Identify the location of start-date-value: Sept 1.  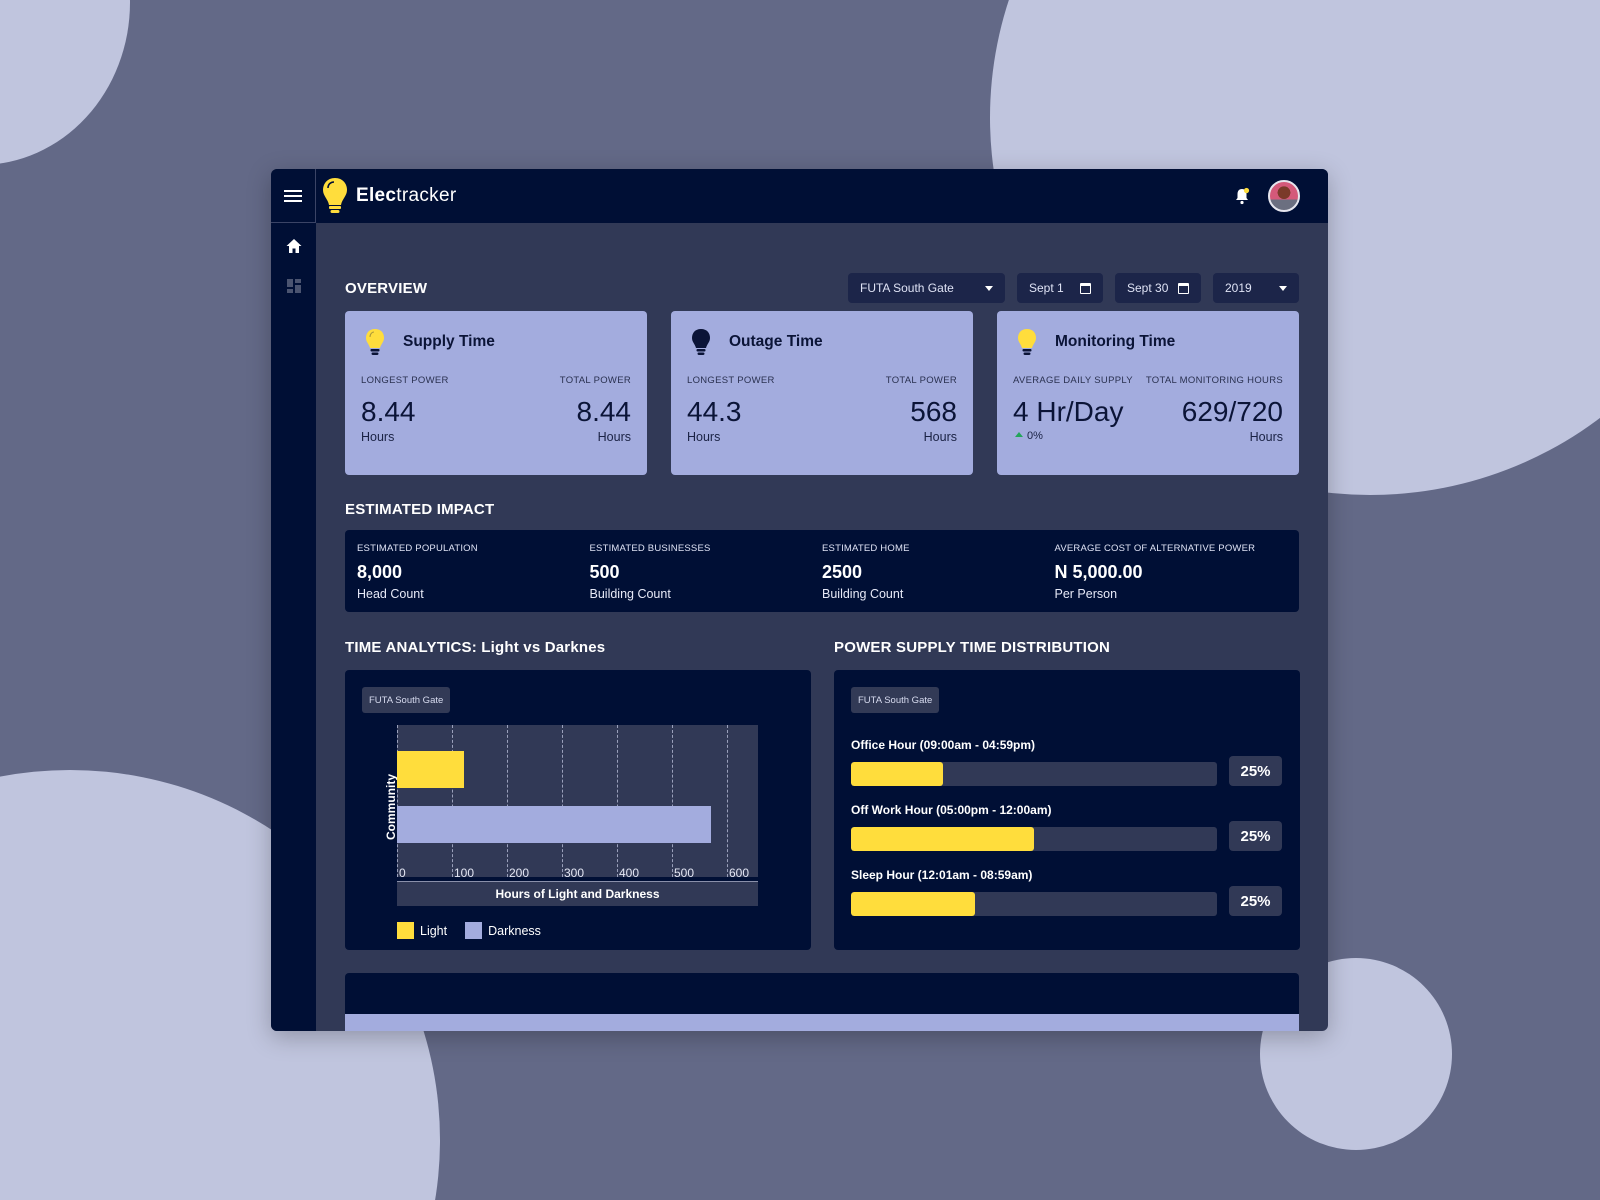
(1046, 288).